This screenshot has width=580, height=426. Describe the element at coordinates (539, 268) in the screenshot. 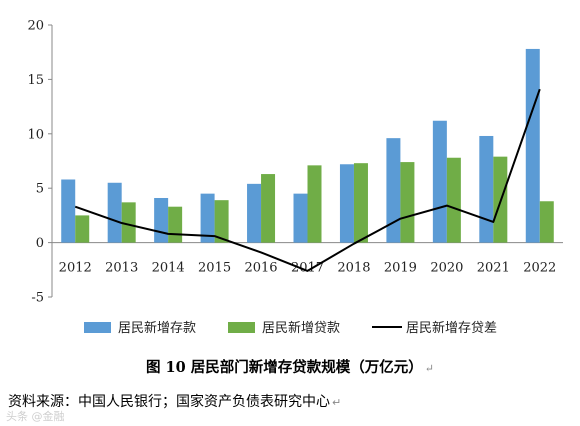

I see `x-tick-label: 2022` at that location.